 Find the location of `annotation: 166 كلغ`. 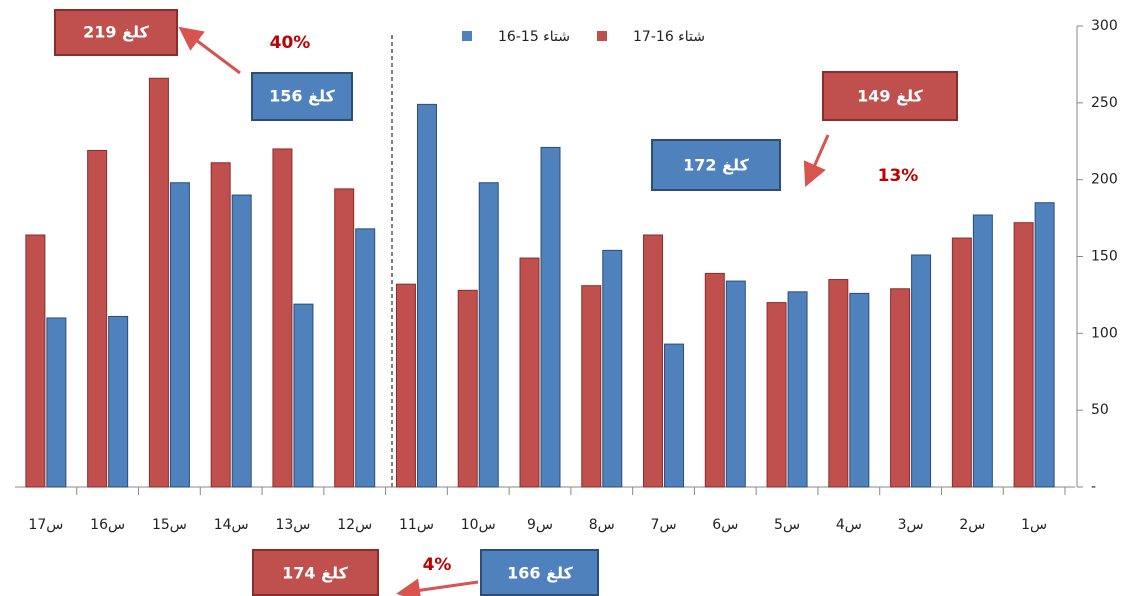

annotation: 166 كلغ is located at coordinates (540, 573).